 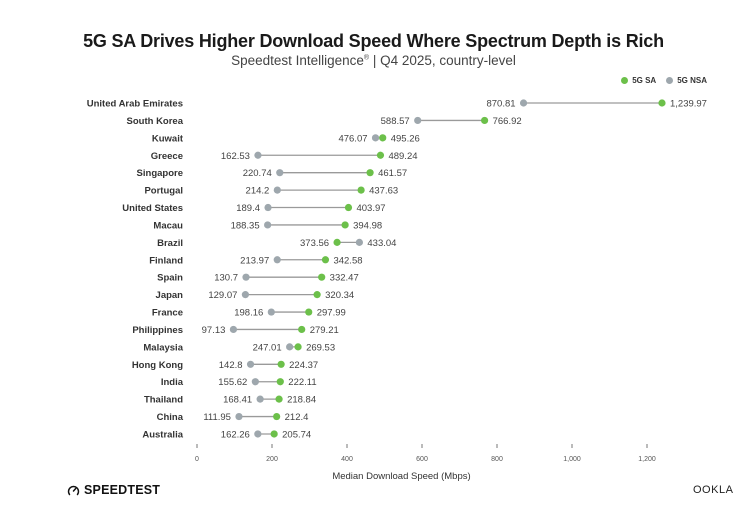 I want to click on ookla-logo: OOKLA, so click(x=713, y=490).